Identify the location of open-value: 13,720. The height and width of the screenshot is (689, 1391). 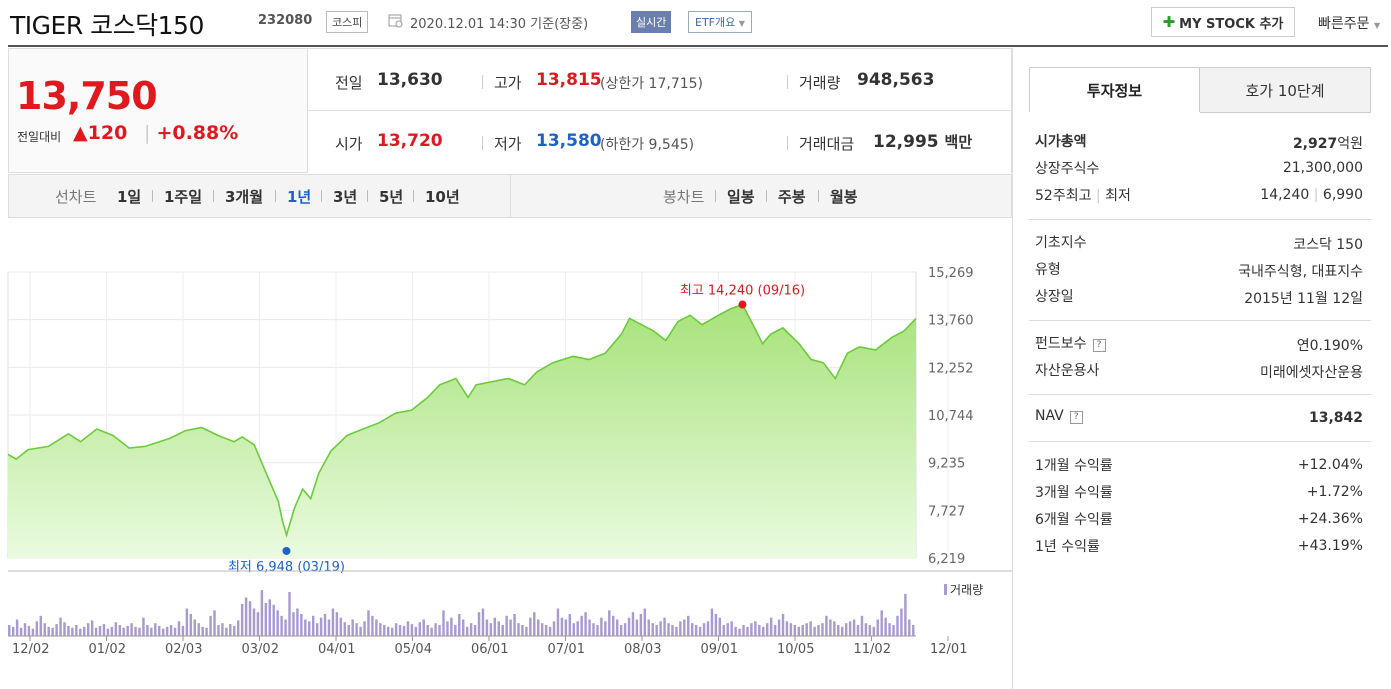
(410, 141).